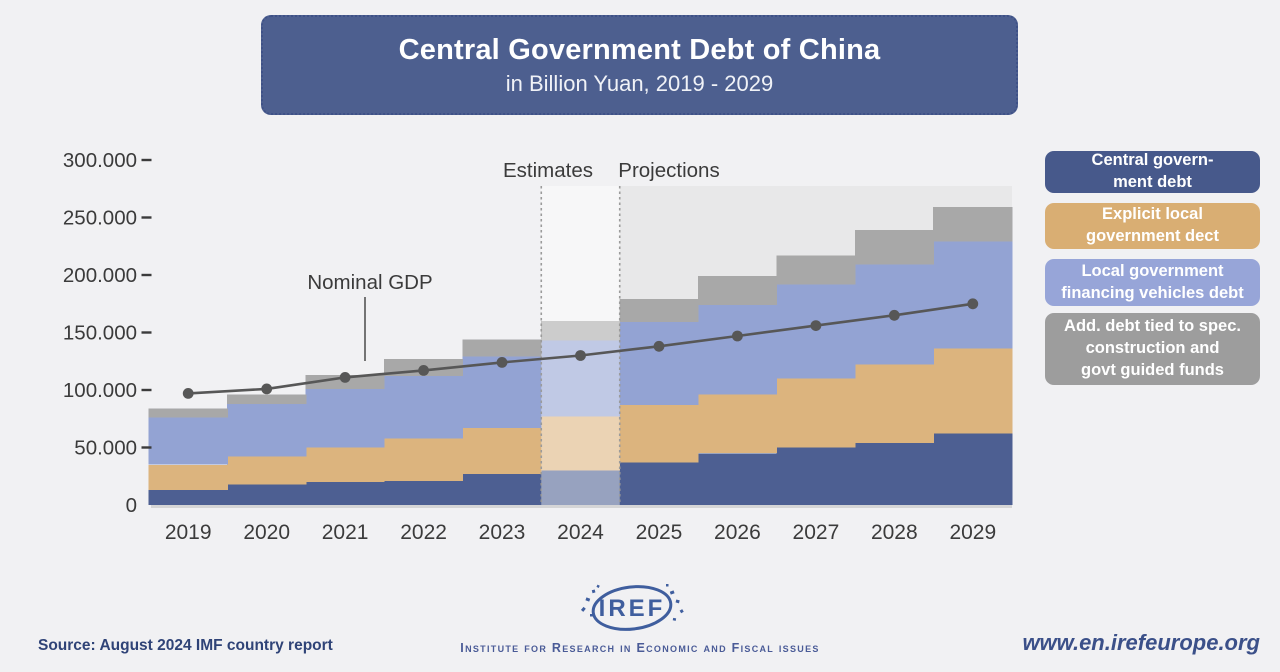 Image resolution: width=1280 pixels, height=672 pixels. Describe the element at coordinates (581, 487) in the screenshot. I see `bar-2024-series0` at that location.